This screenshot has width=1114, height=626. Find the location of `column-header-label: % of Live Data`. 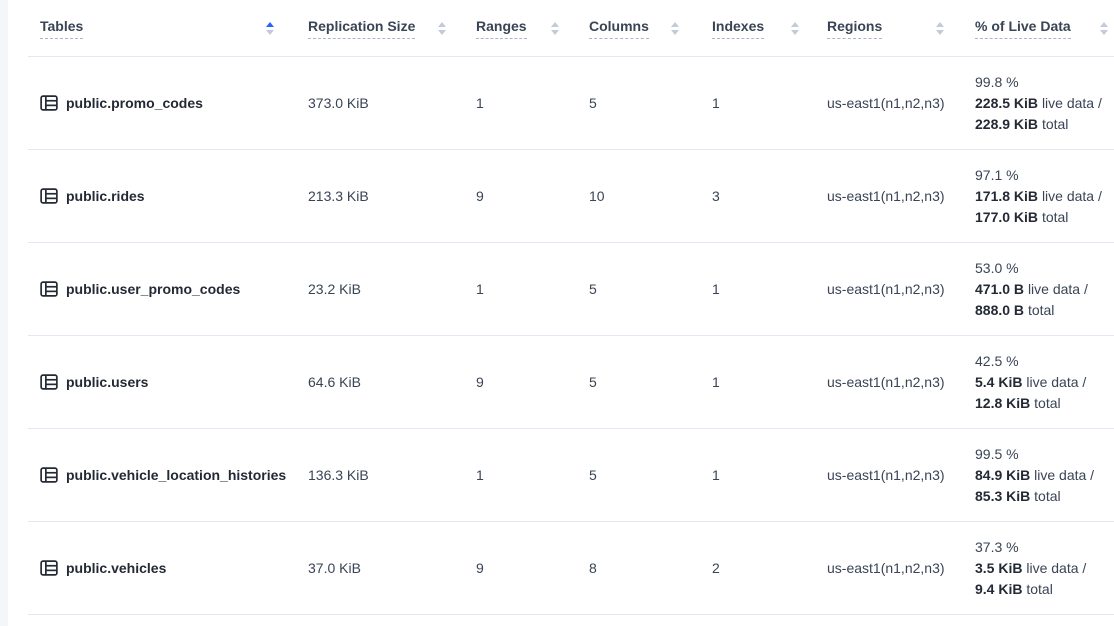

column-header-label: % of Live Data is located at coordinates (1023, 28).